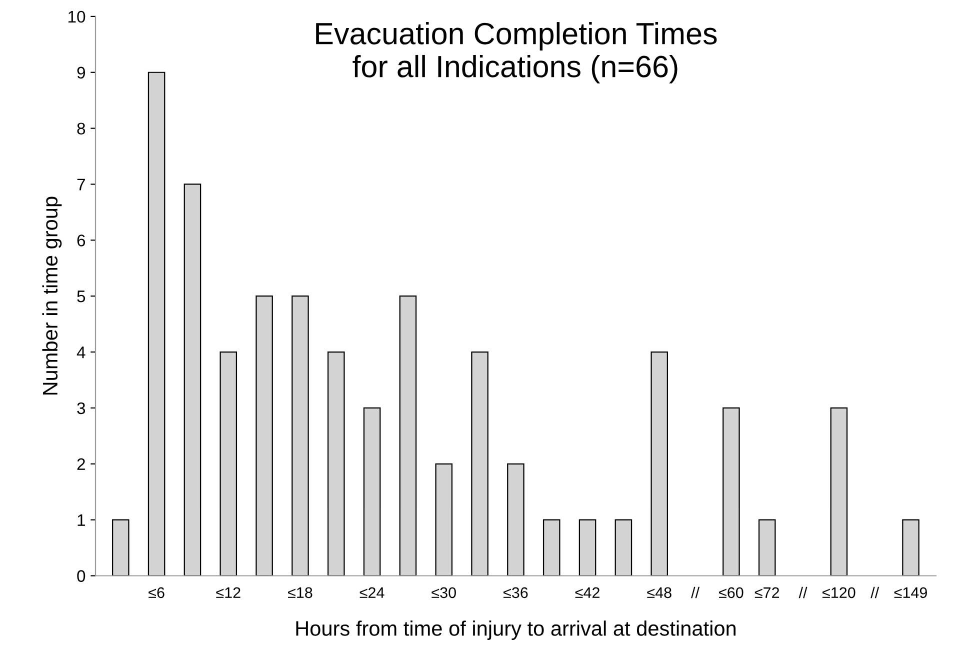 The image size is (955, 658). Describe the element at coordinates (81, 240) in the screenshot. I see `y-tick-label: 6` at that location.